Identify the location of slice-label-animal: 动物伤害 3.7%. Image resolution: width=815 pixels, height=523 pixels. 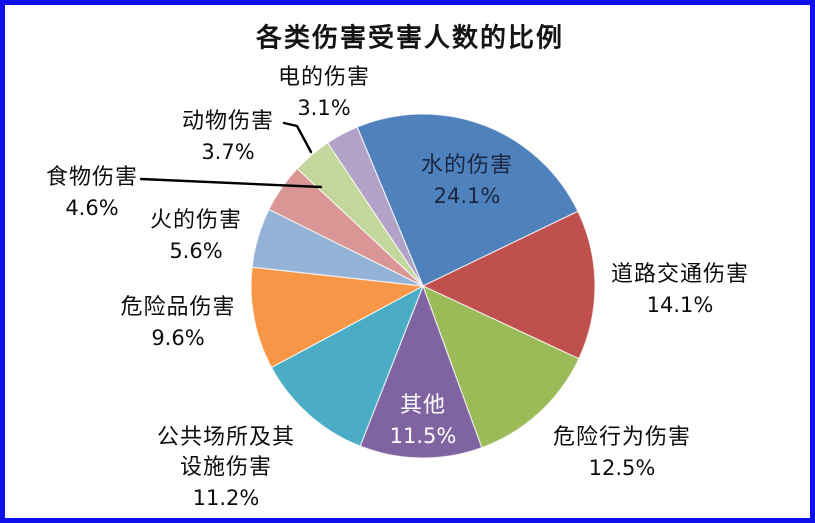
(228, 137).